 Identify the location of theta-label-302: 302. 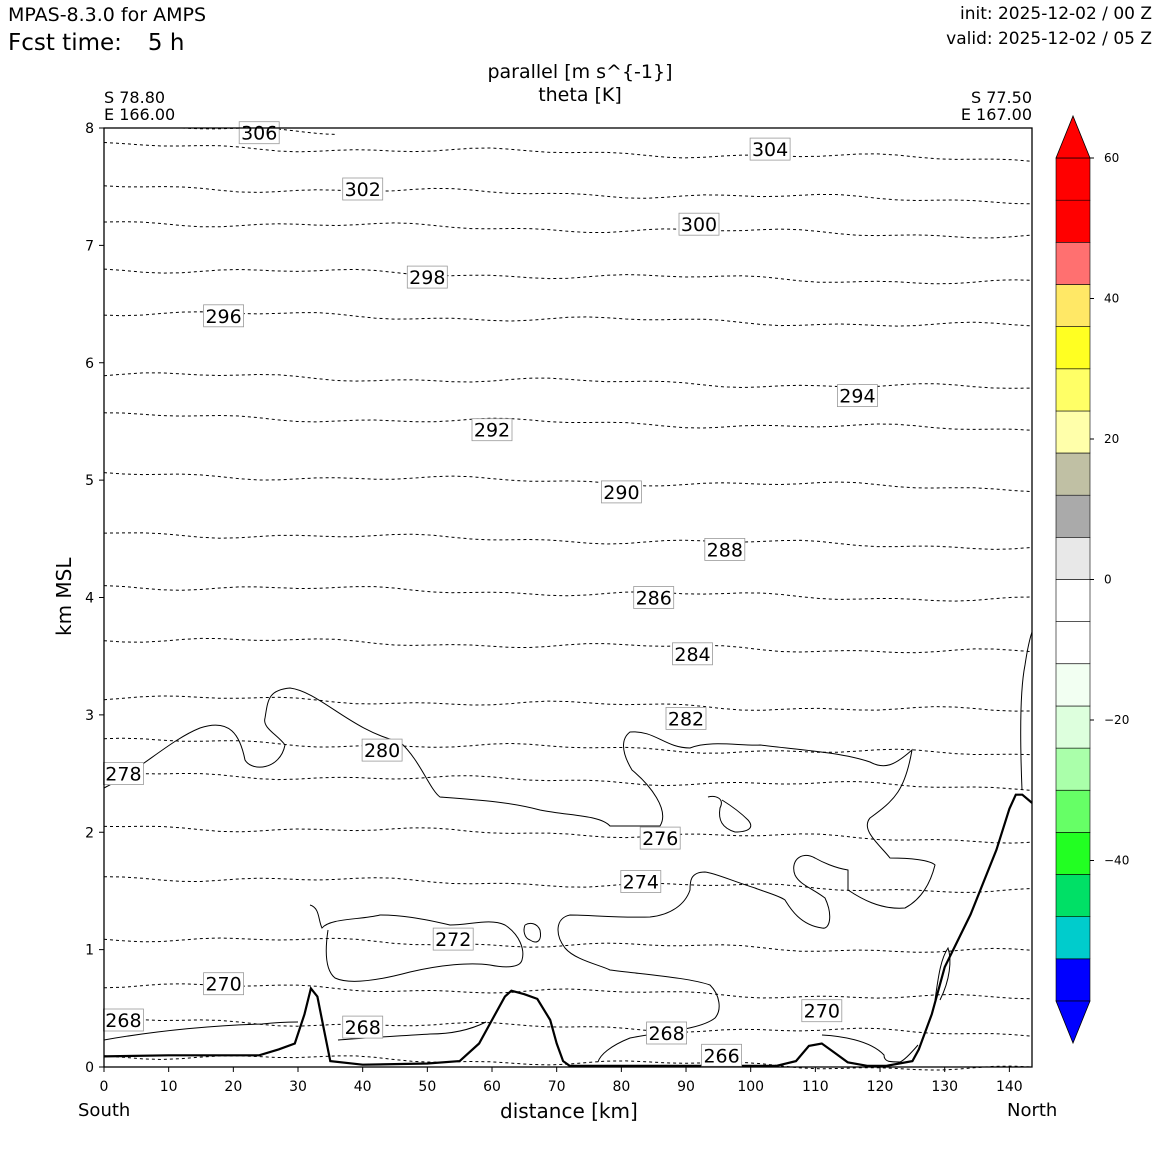
(363, 189).